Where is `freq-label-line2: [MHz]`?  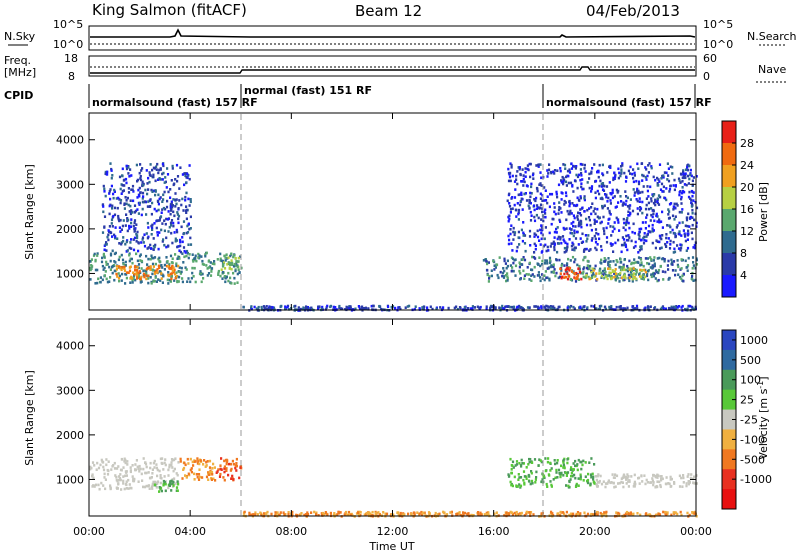 freq-label-line2: [MHz] is located at coordinates (20, 72).